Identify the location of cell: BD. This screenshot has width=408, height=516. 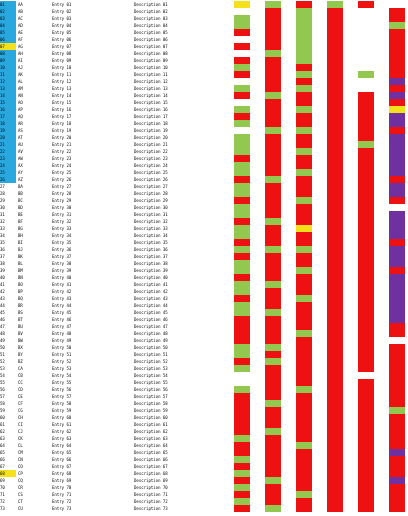
(20, 207).